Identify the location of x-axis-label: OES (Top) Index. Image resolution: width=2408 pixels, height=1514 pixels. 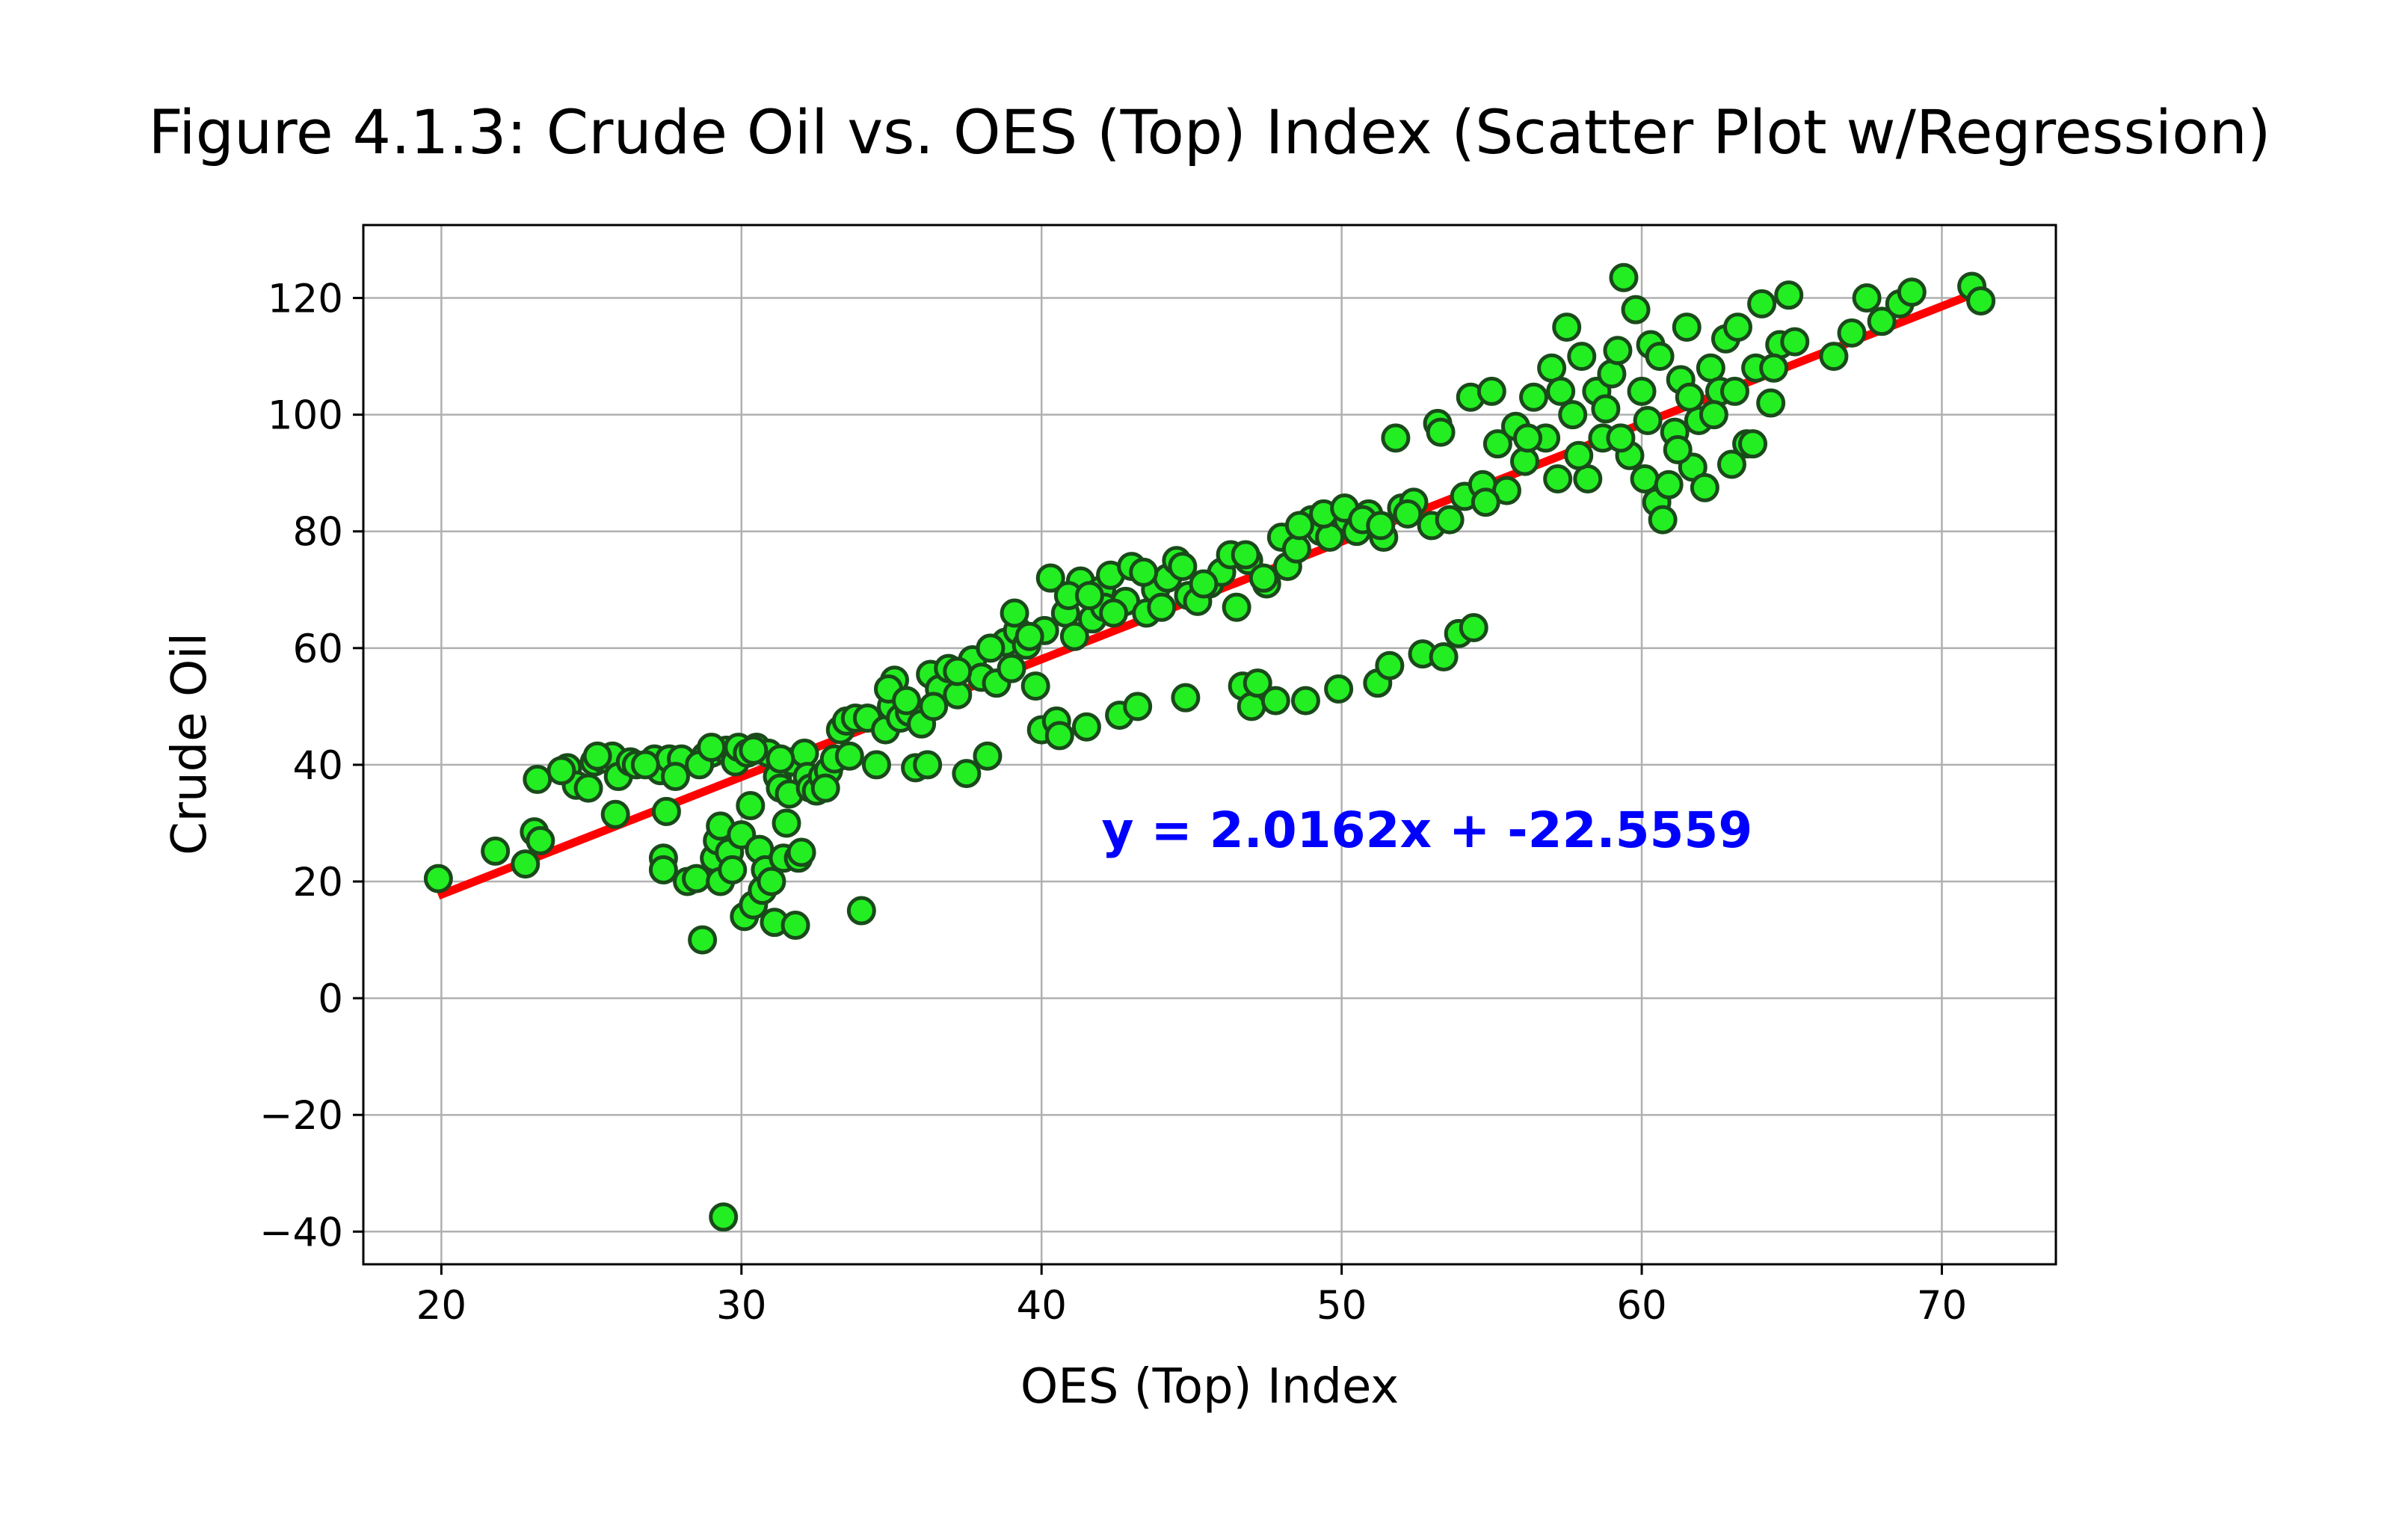
(1209, 1387).